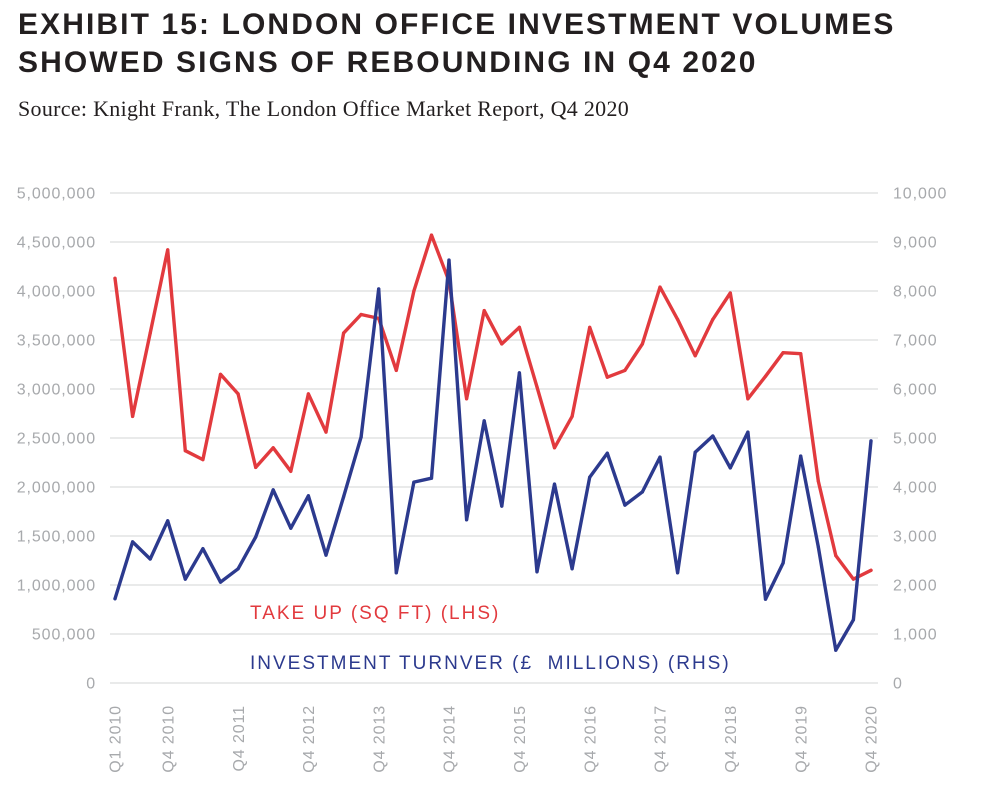 This screenshot has width=982, height=804. What do you see at coordinates (915, 341) in the screenshot?
I see `y-right-tick-label: 7,000` at bounding box center [915, 341].